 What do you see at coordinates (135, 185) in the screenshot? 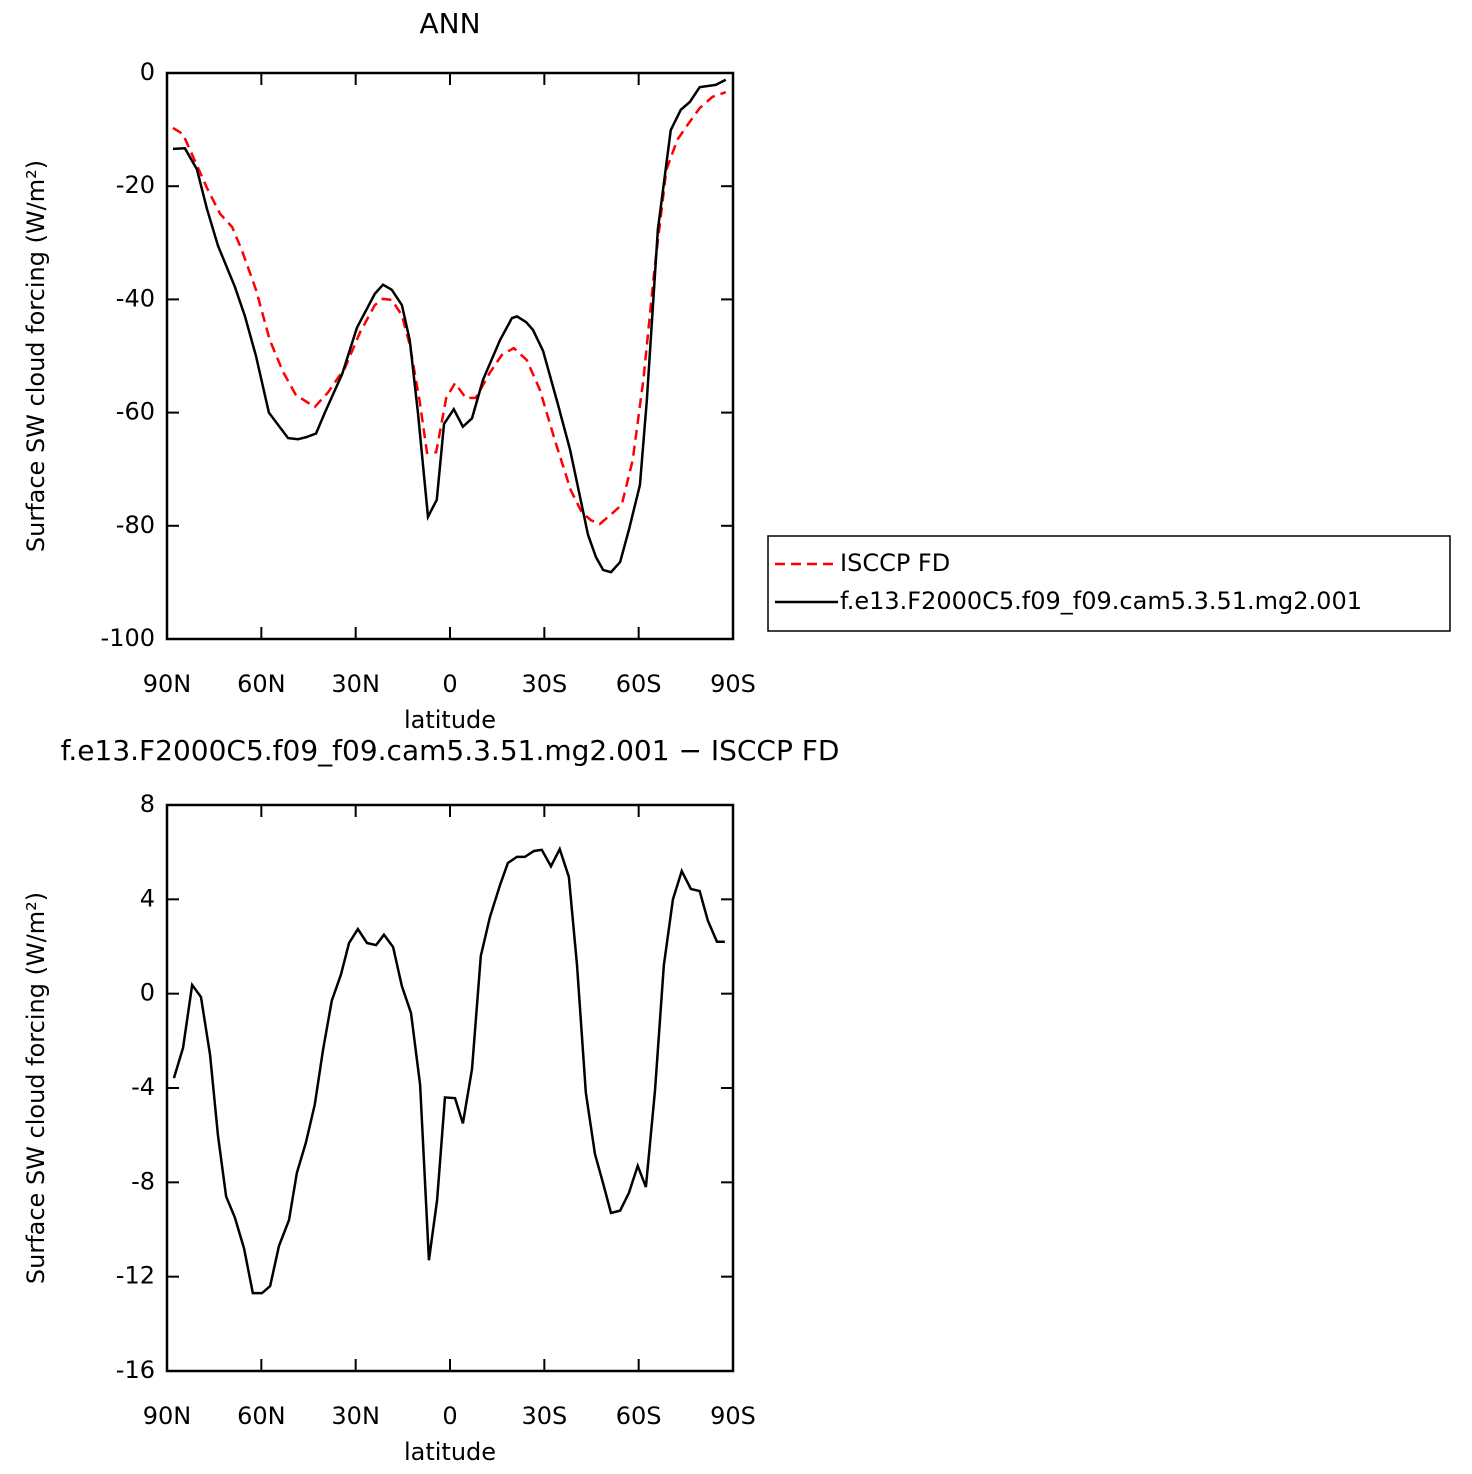
I see `y-tick-label: -20` at bounding box center [135, 185].